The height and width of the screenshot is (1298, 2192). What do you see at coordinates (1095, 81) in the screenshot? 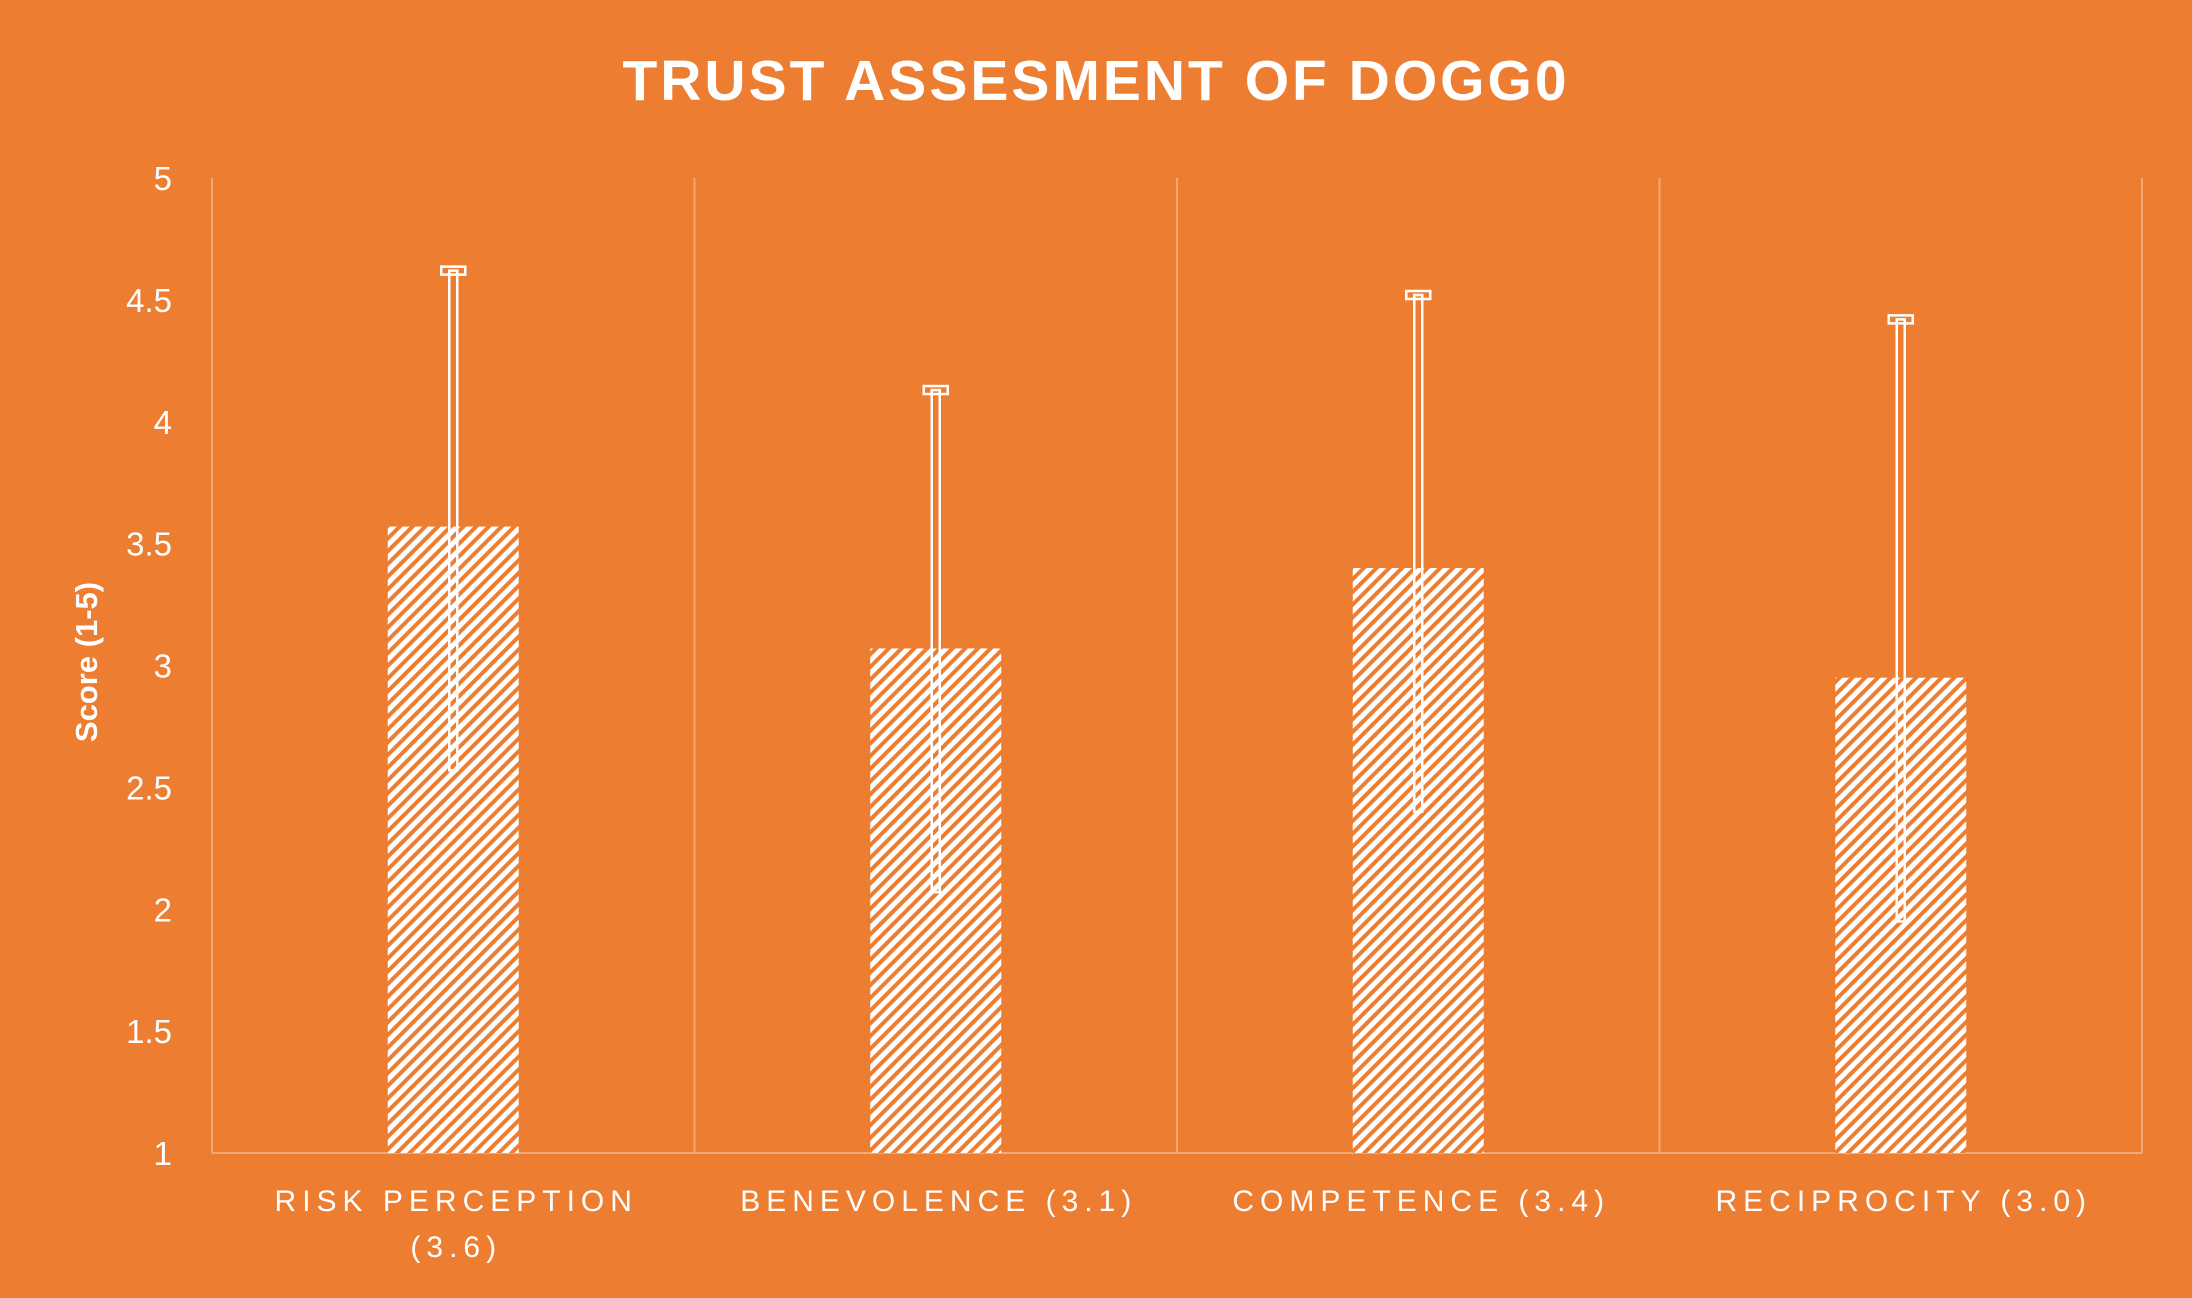
I see `chart-title: TRUST ASSESMENT OF DOGG0` at bounding box center [1095, 81].